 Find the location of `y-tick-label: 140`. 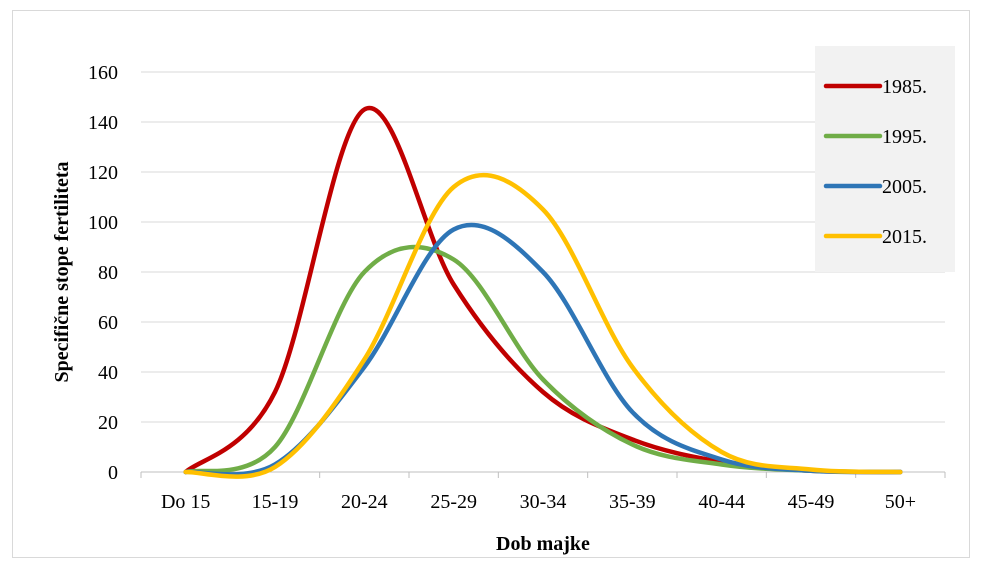

y-tick-label: 140 is located at coordinates (103, 123).